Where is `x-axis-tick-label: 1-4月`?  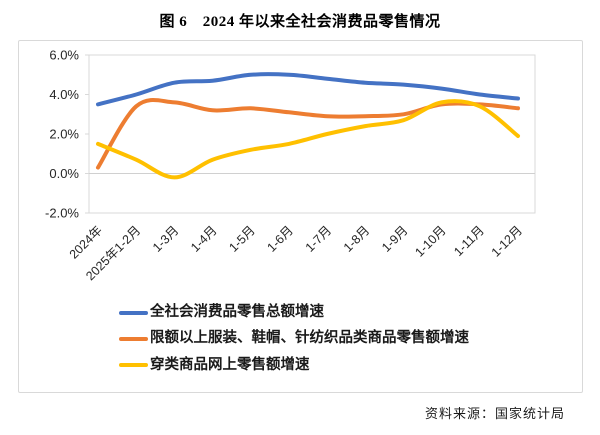 x-axis-tick-label: 1-4月 is located at coordinates (204, 239).